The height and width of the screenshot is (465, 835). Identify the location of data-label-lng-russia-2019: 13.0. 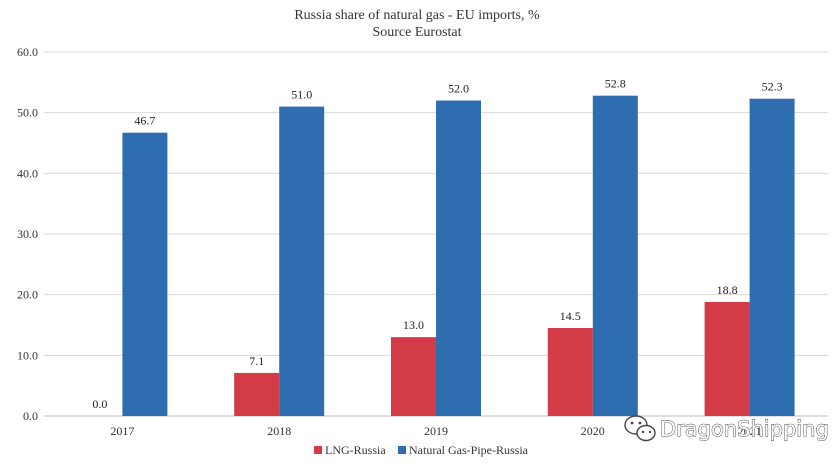
(413, 325).